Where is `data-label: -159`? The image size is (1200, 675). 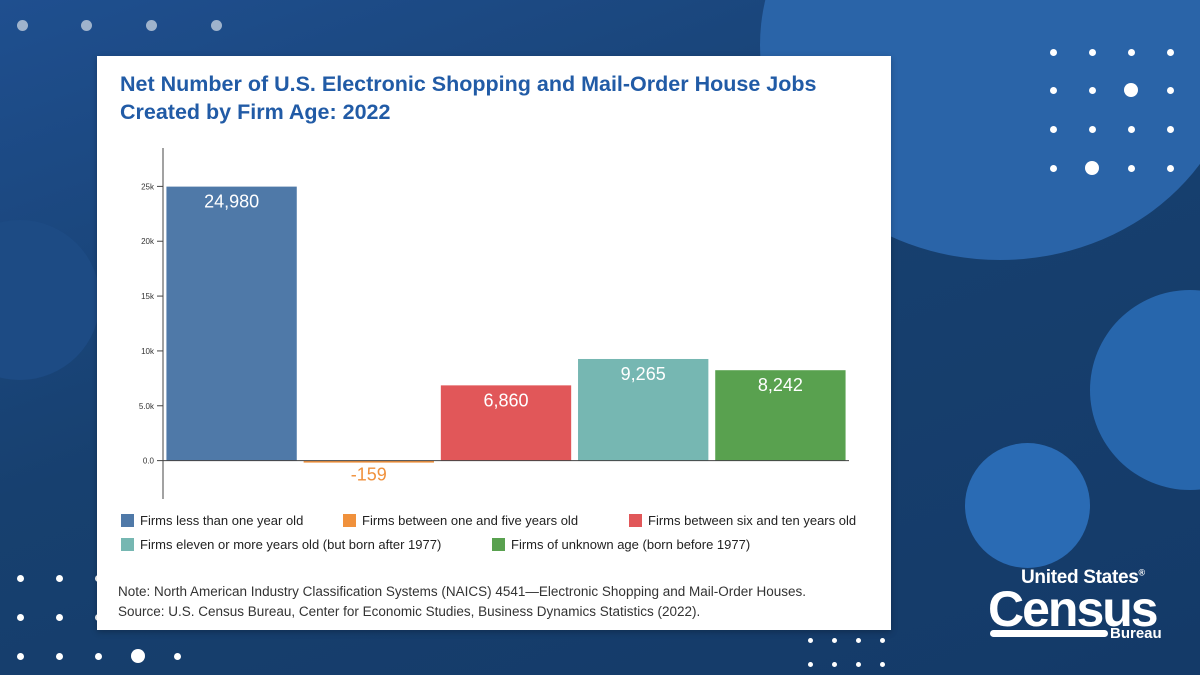 data-label: -159 is located at coordinates (369, 475).